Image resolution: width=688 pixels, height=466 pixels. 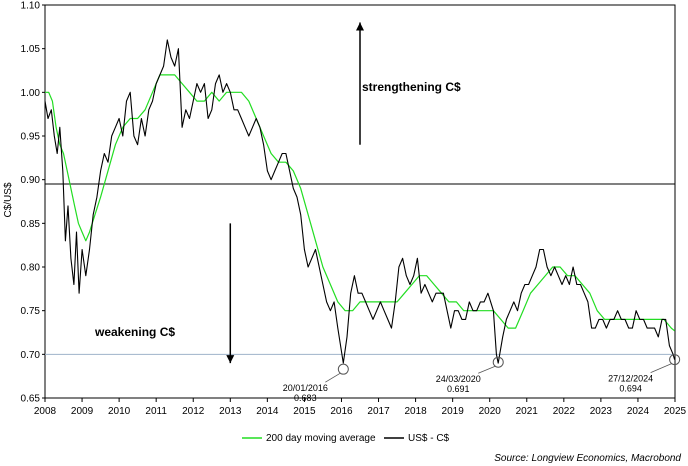 What do you see at coordinates (193, 411) in the screenshot?
I see `x-tick-label-4: 2012` at bounding box center [193, 411].